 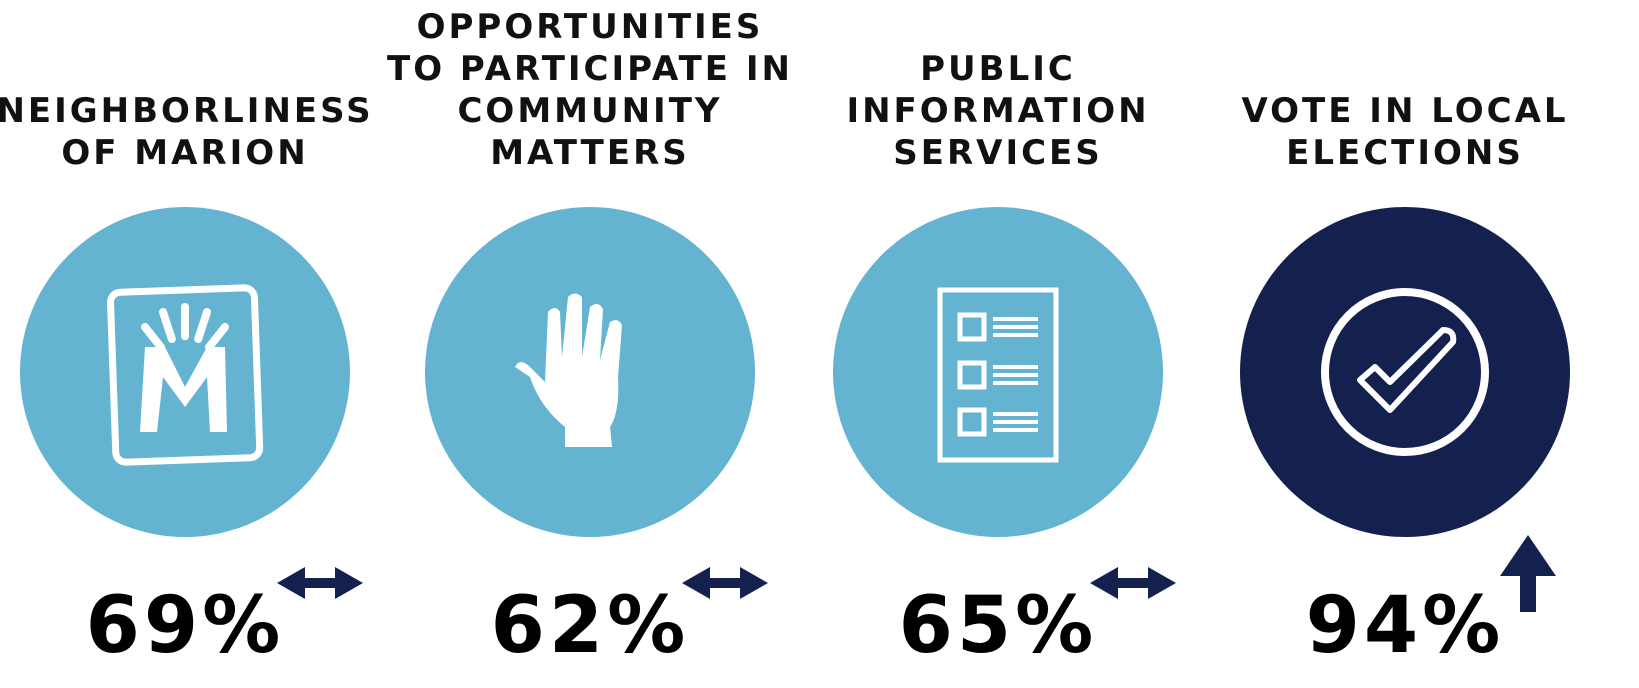 I want to click on item-title: NEIGHBORLINESS, so click(x=187, y=111).